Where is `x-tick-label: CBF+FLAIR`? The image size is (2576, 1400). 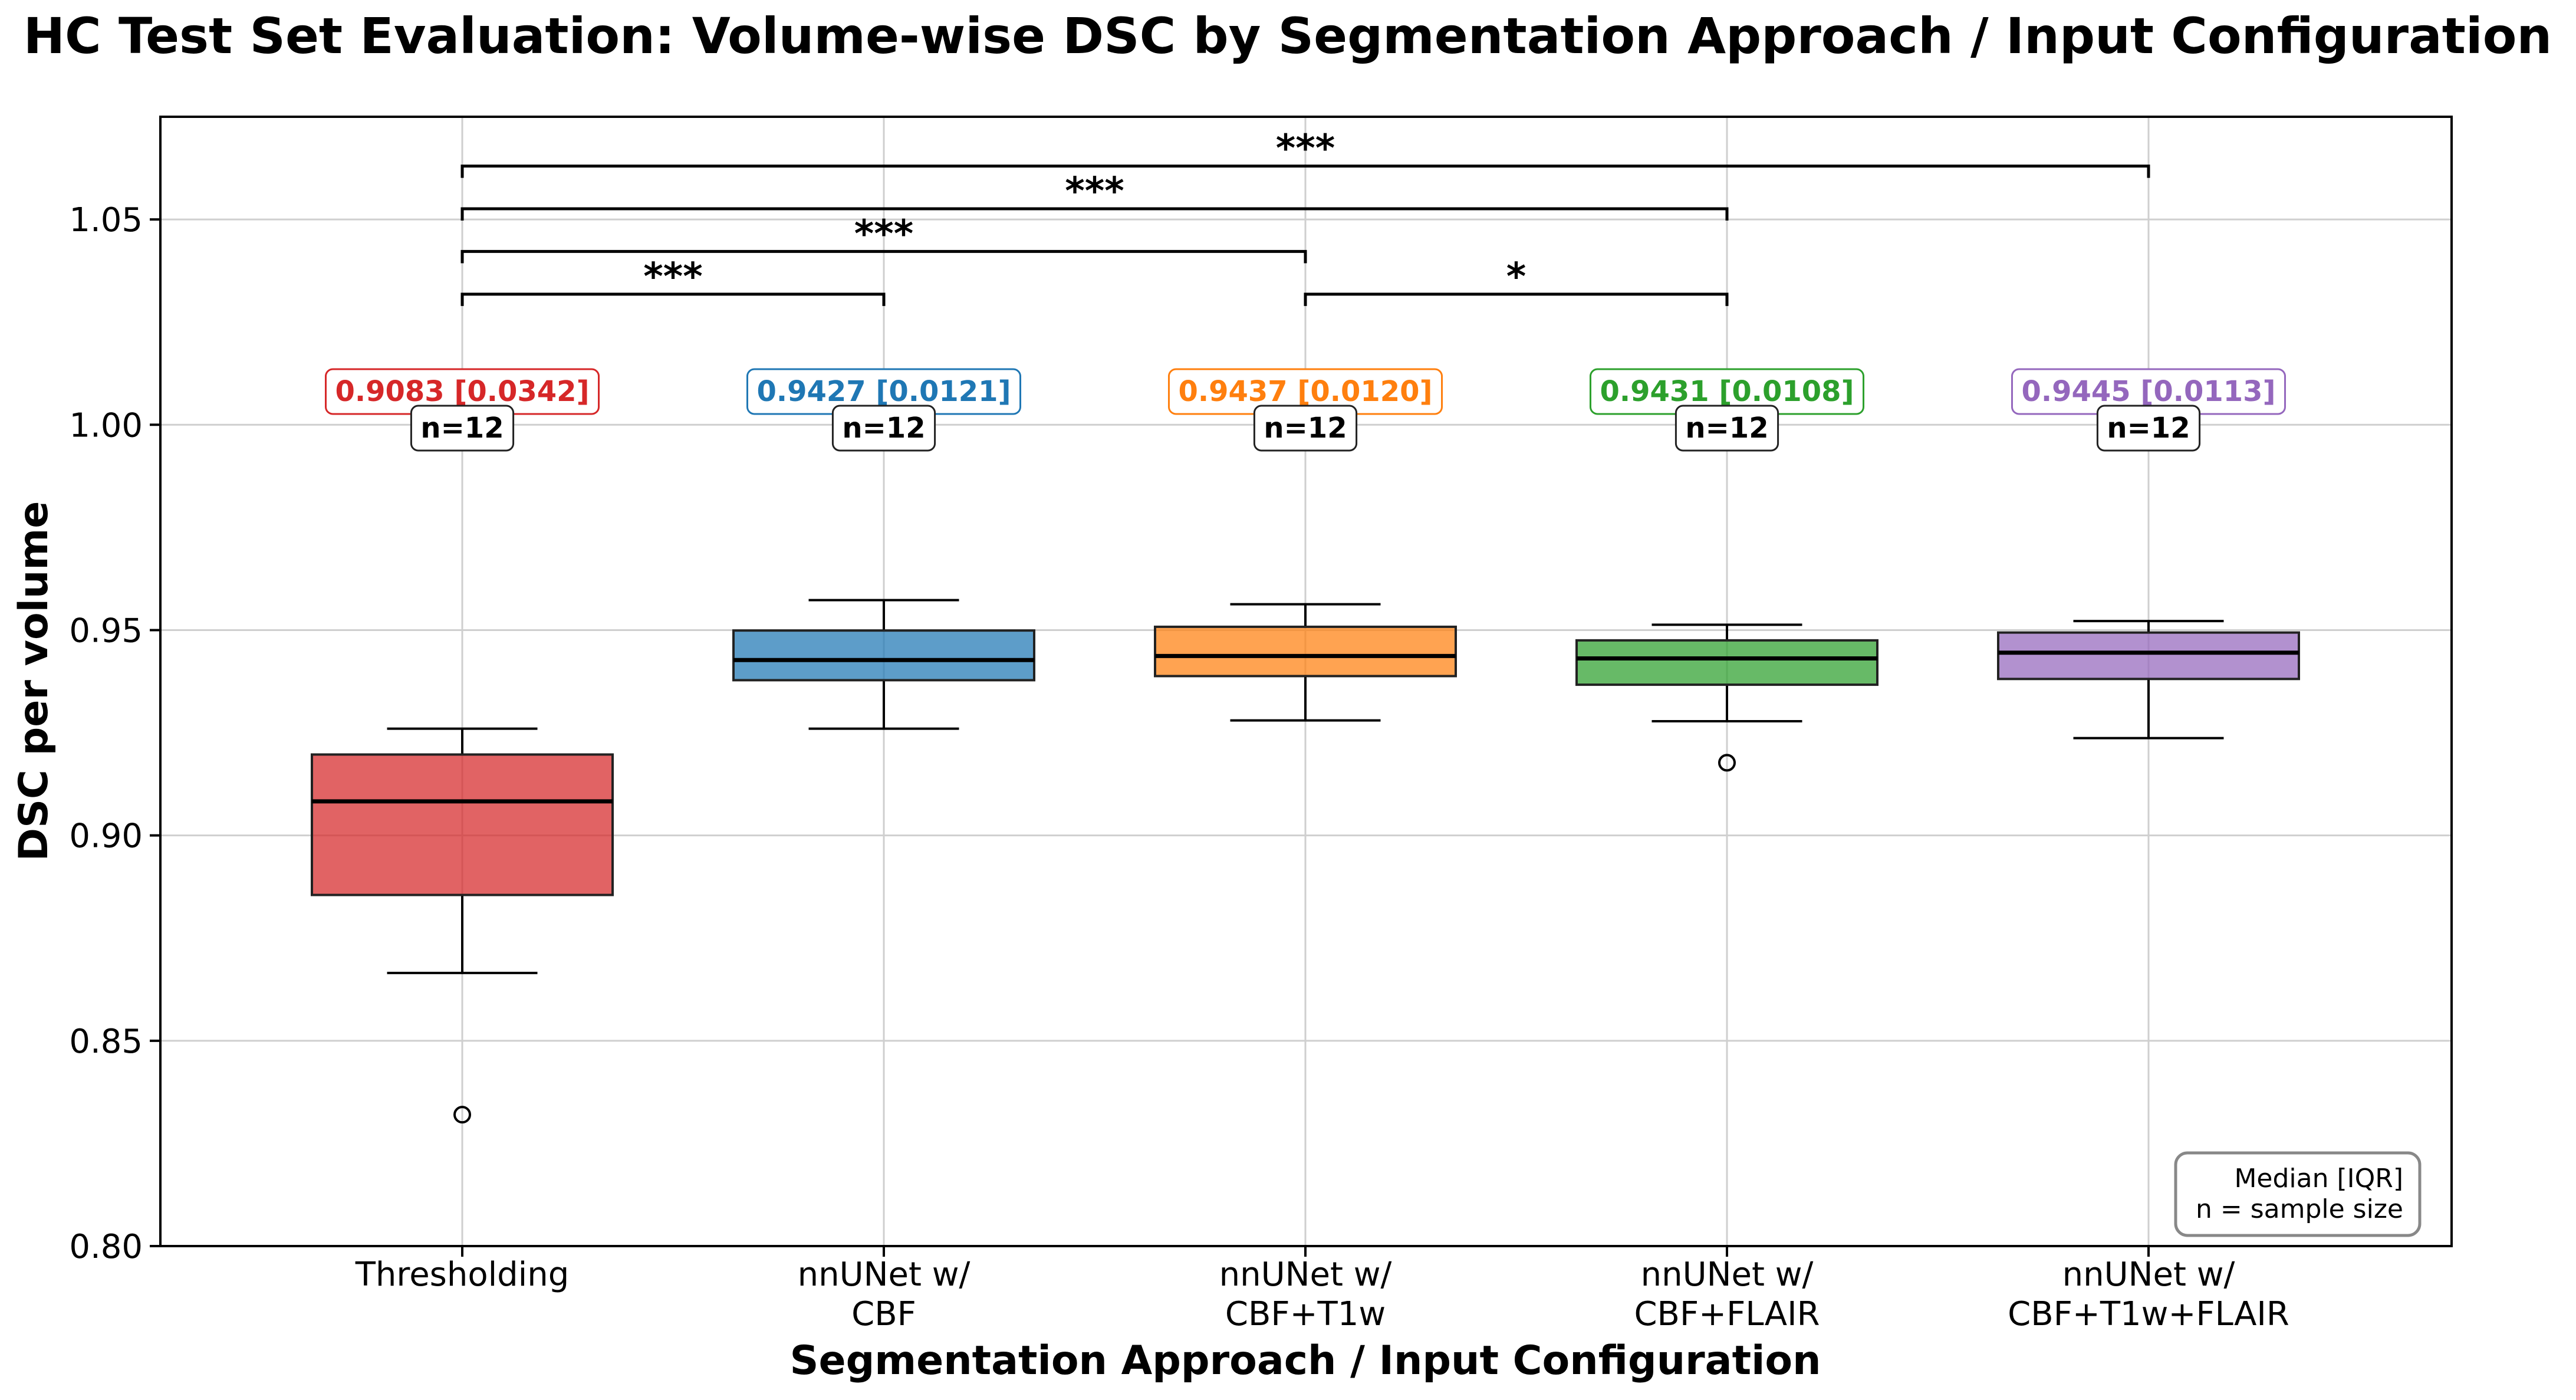 x-tick-label: CBF+FLAIR is located at coordinates (1727, 1314).